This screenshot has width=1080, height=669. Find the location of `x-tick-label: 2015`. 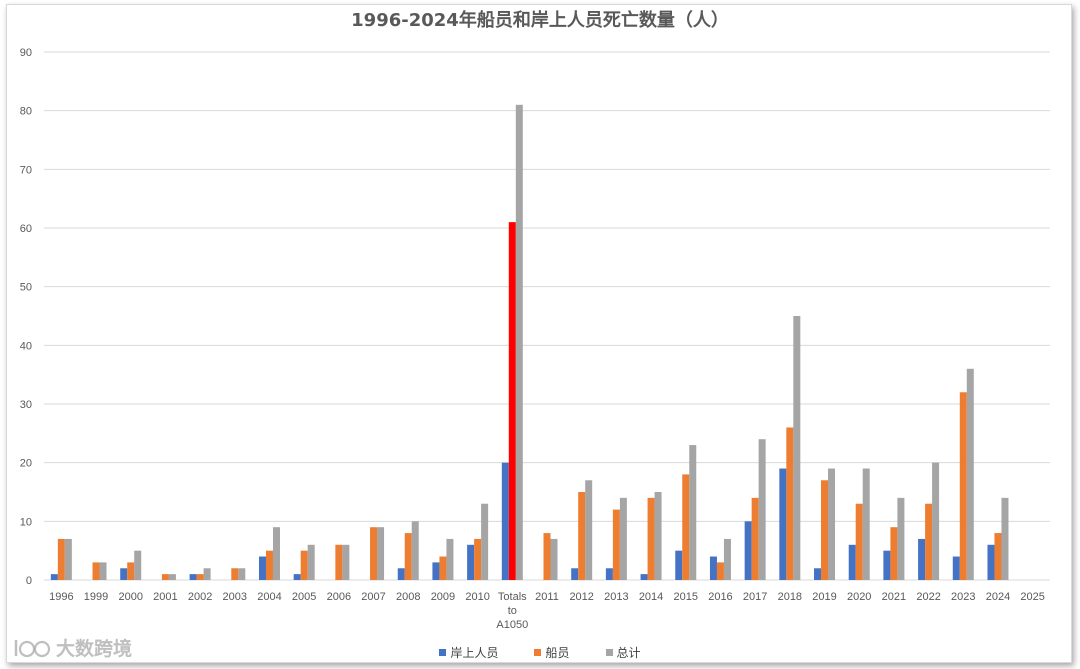

x-tick-label: 2015 is located at coordinates (686, 597).